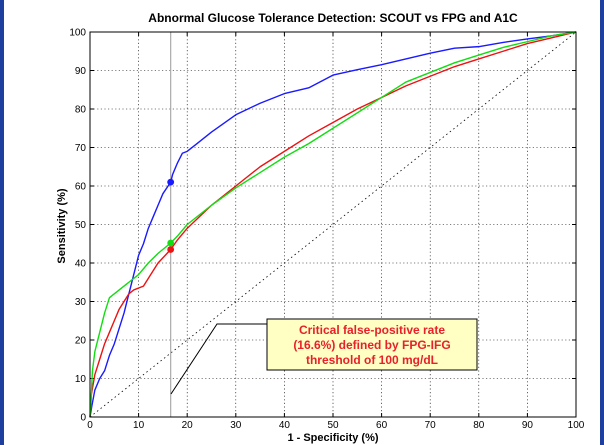 Image resolution: width=604 pixels, height=445 pixels. I want to click on y-tick-label: 70, so click(81, 148).